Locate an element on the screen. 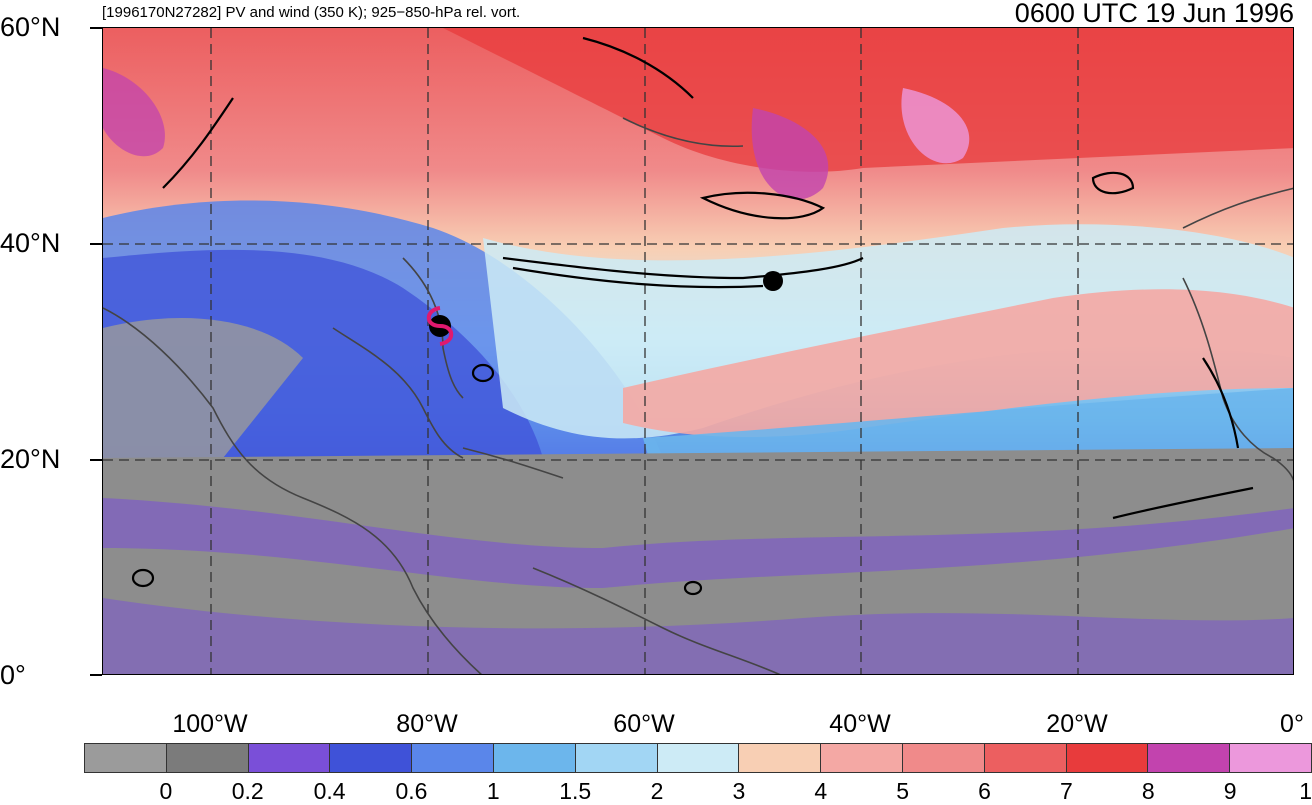 Image resolution: width=1312 pixels, height=805 pixels. coast-south-america is located at coordinates (656, 620).